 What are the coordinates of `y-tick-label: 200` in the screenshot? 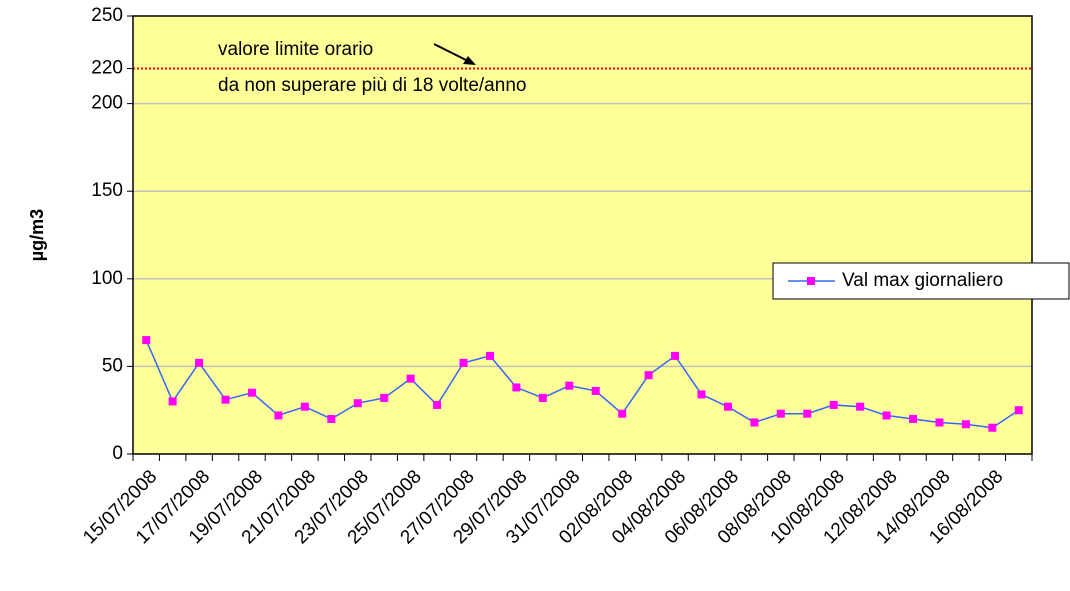 It's located at (107, 103).